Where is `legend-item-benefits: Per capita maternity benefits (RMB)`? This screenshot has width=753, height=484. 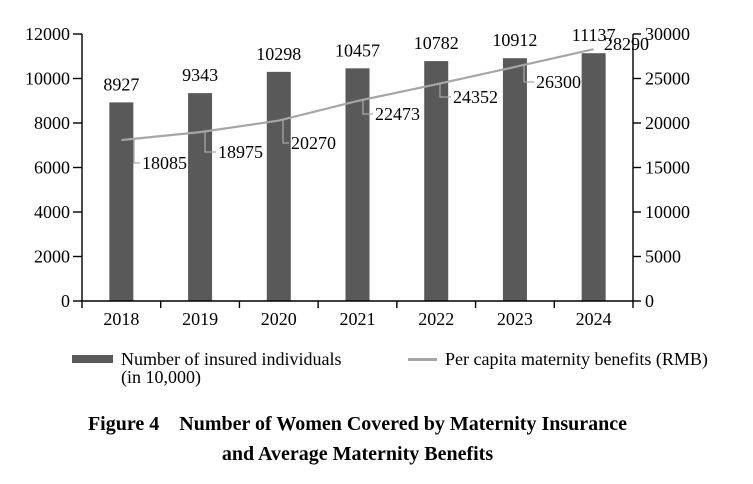
legend-item-benefits: Per capita maternity benefits (RMB) is located at coordinates (558, 359).